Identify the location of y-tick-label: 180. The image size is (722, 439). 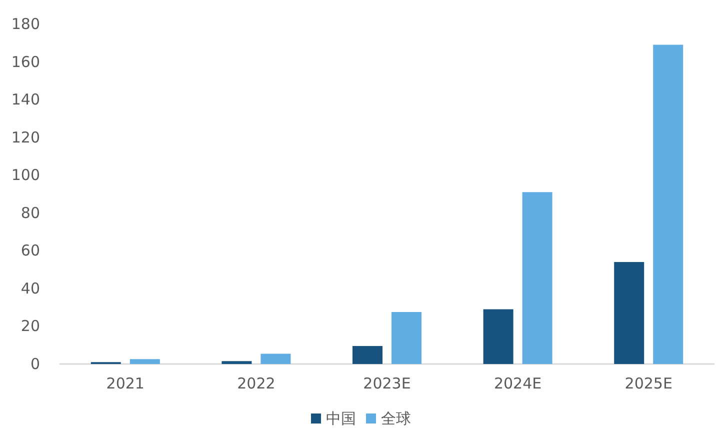
(25, 24).